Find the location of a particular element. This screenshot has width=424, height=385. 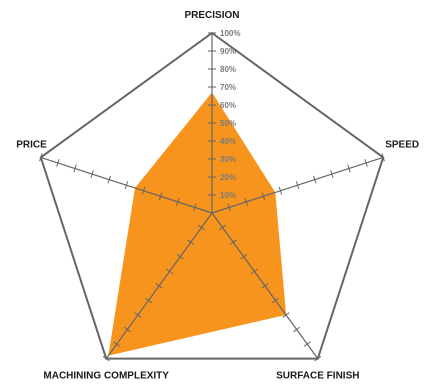

tick-label: 50% is located at coordinates (228, 123).